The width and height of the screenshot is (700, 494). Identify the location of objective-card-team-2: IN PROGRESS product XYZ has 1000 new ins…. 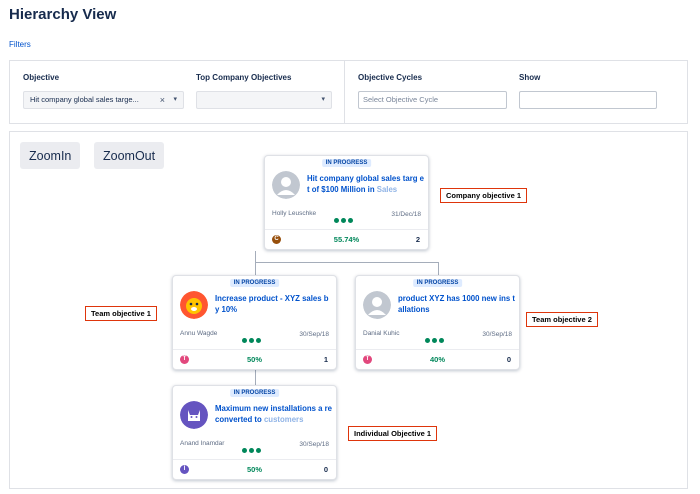
(437, 322).